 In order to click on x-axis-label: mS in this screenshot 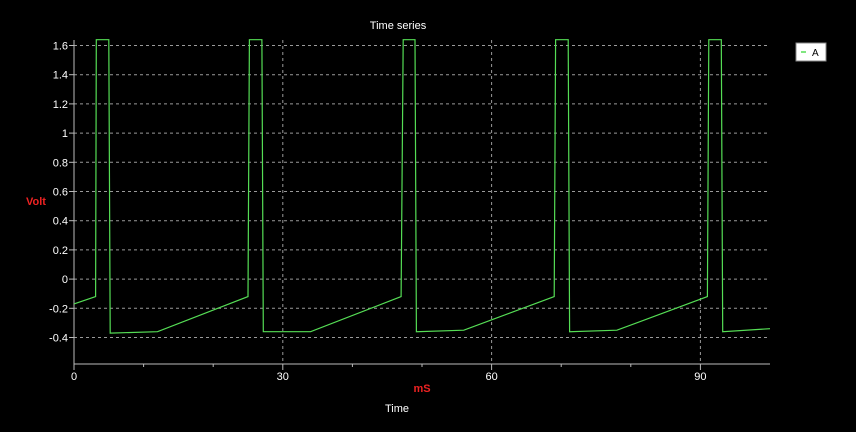, I will do `click(421, 389)`.